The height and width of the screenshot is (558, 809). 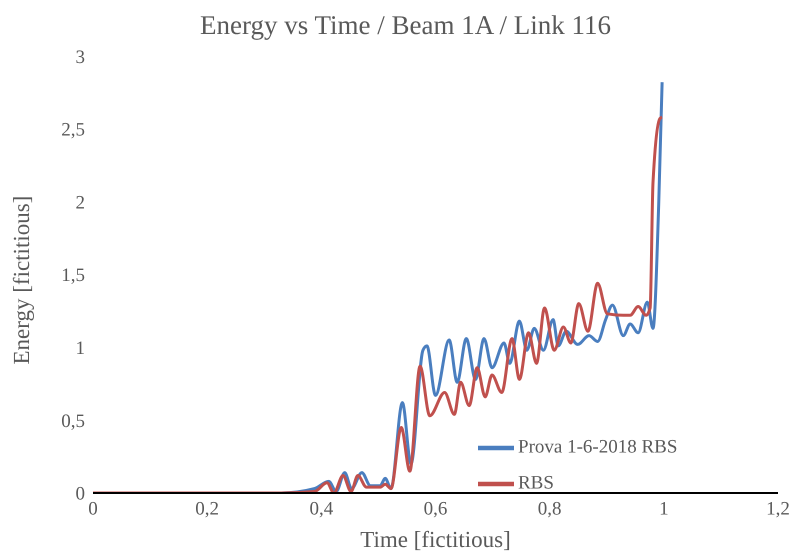 What do you see at coordinates (80, 349) in the screenshot?
I see `y-tick-label: 1` at bounding box center [80, 349].